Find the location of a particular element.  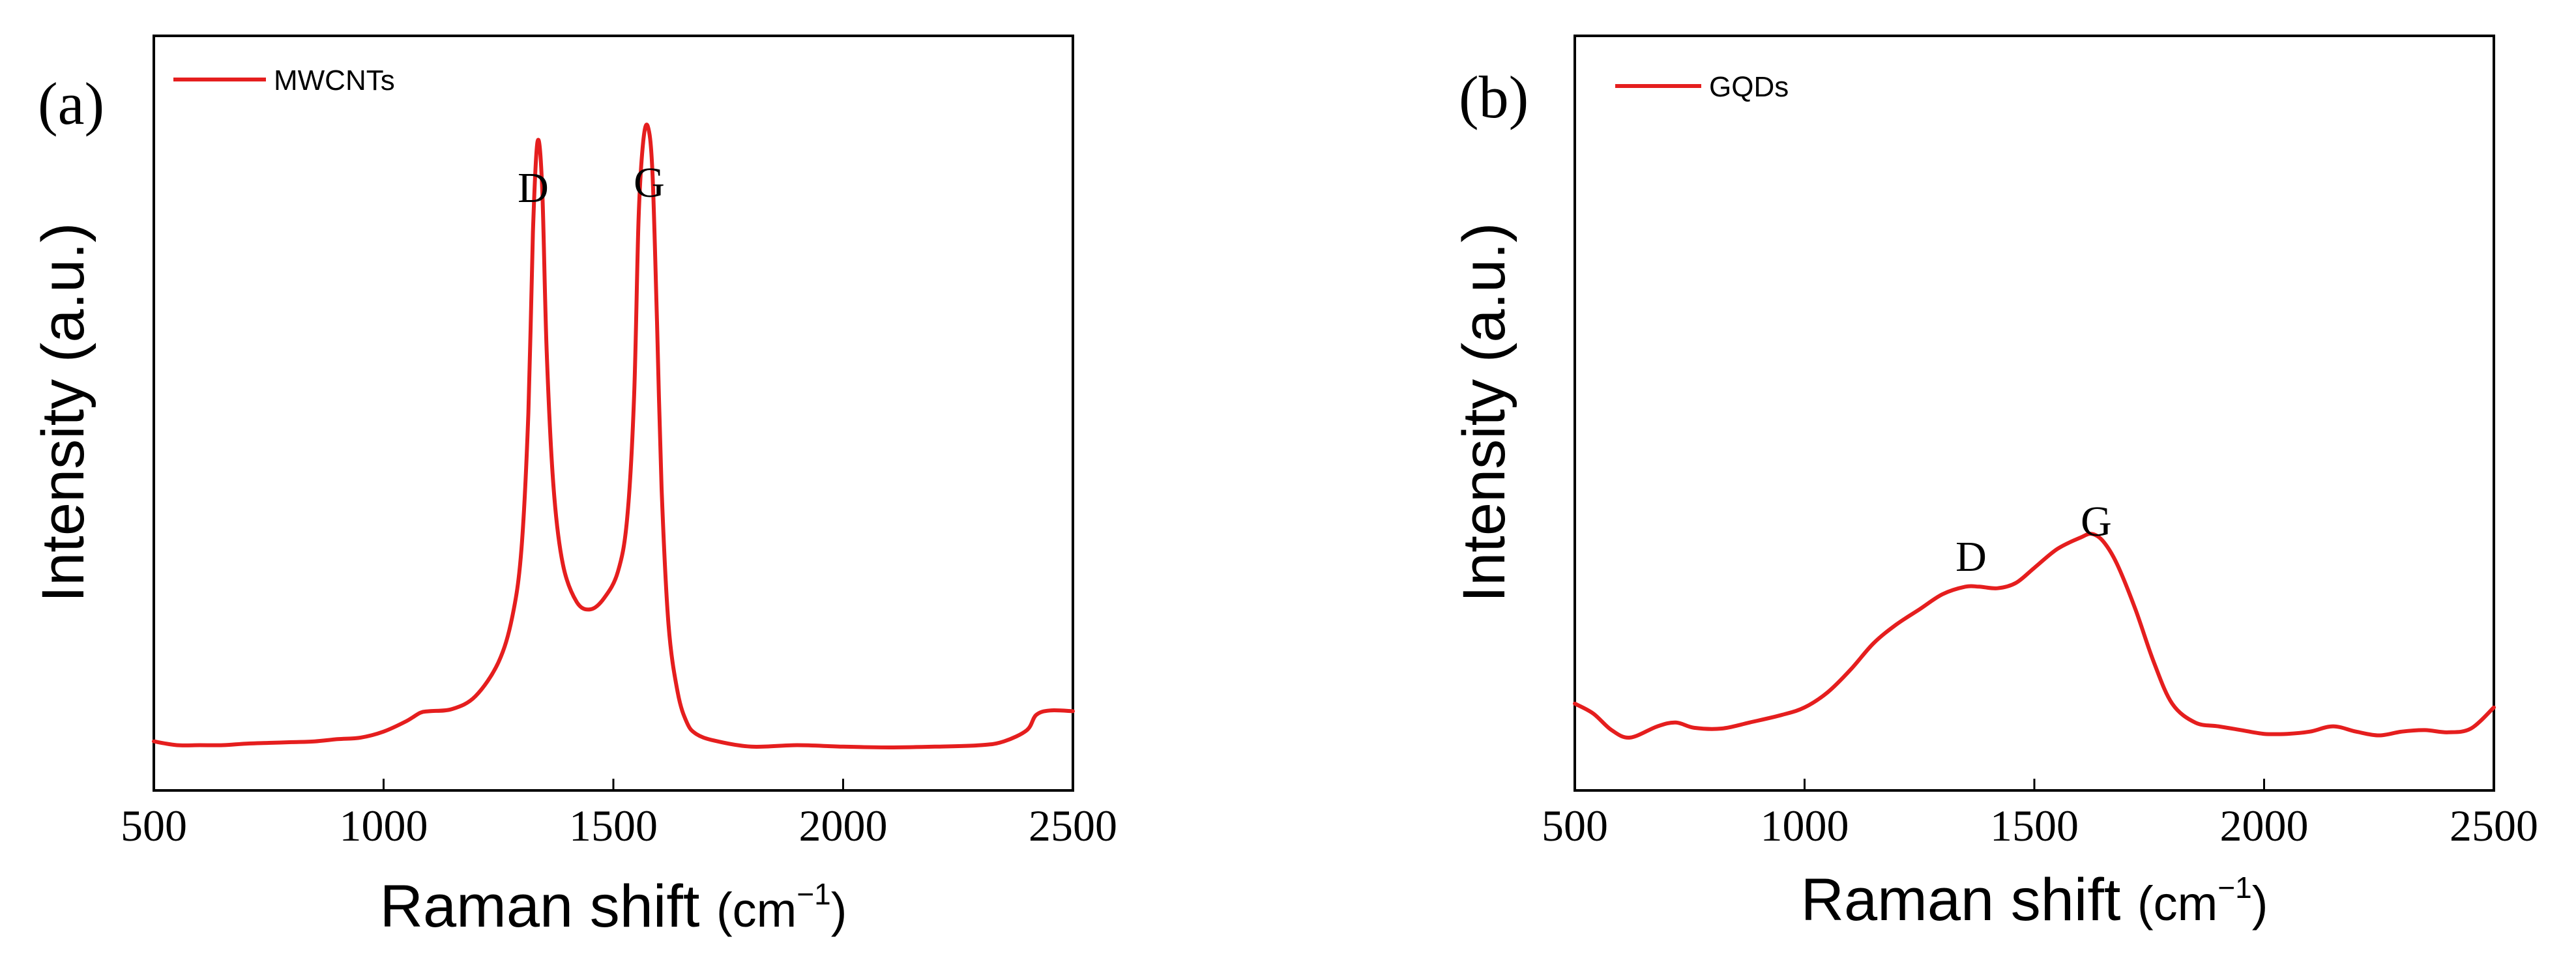

panel-b-label: (b) is located at coordinates (1494, 97).